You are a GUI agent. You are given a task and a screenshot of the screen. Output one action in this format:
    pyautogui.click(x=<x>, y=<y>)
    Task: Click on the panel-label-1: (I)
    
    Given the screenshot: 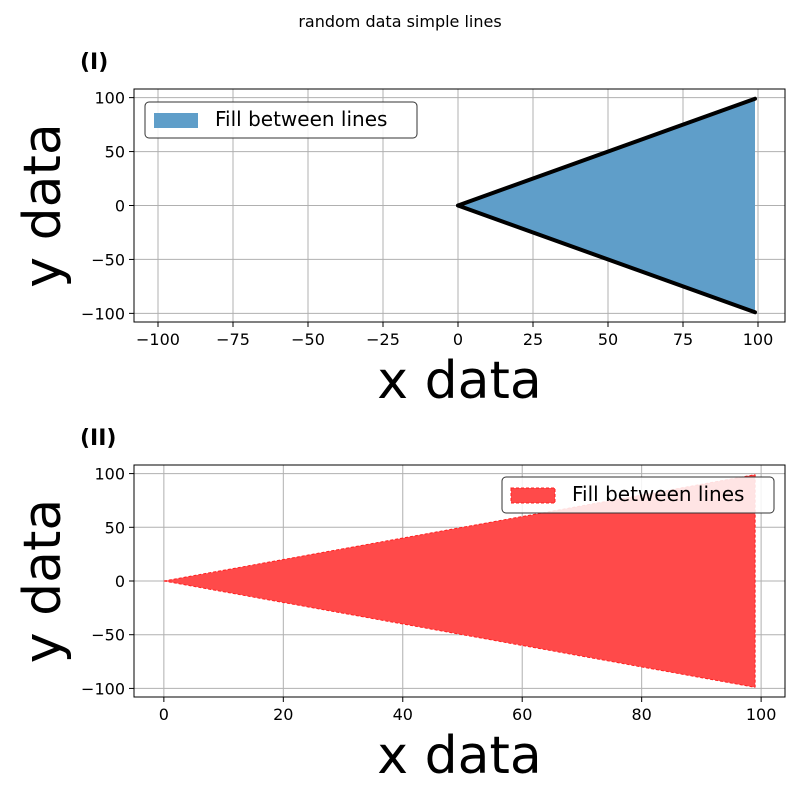 What is the action you would take?
    pyautogui.click(x=94, y=62)
    